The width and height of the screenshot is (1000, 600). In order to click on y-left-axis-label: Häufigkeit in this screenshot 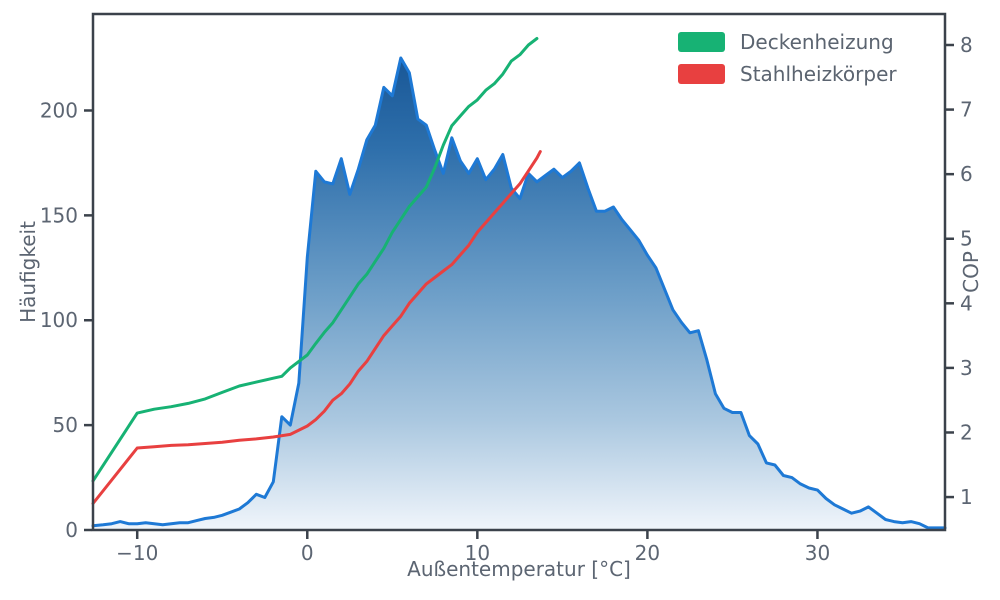, I will do `click(28, 272)`.